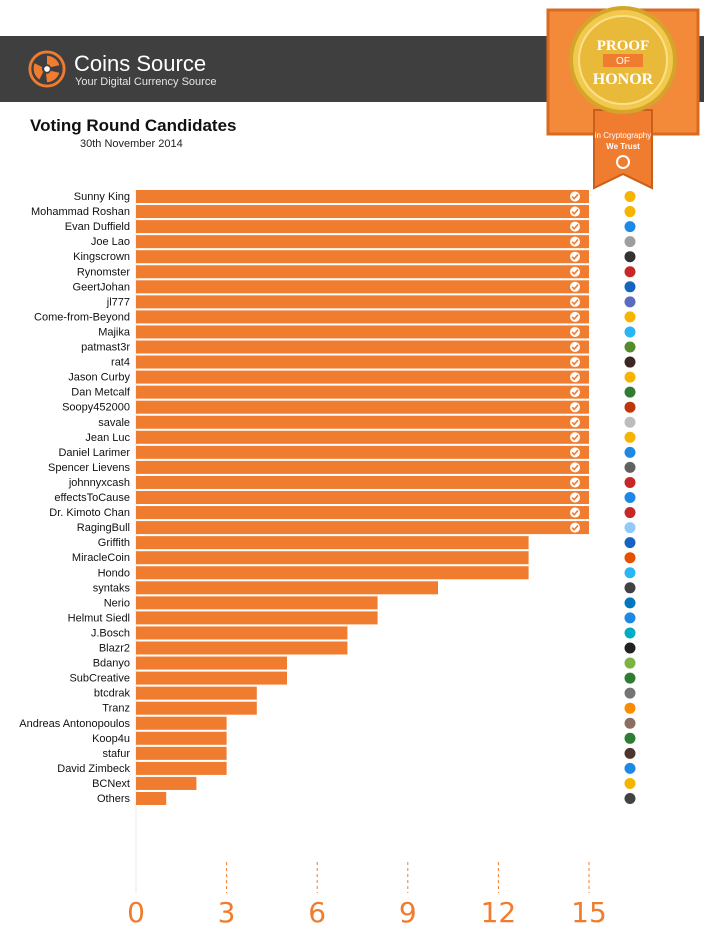 The height and width of the screenshot is (936, 704). Describe the element at coordinates (117, 603) in the screenshot. I see `category-label: Nerio` at that location.